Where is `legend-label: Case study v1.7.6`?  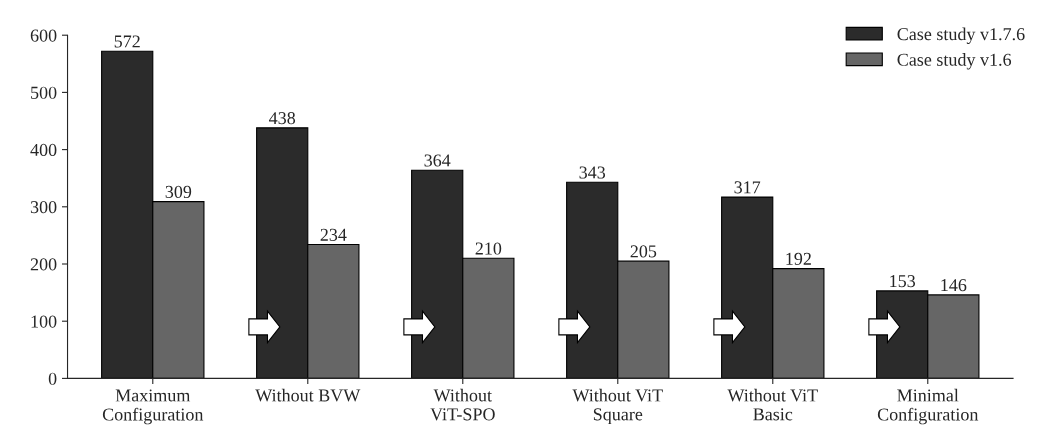
legend-label: Case study v1.7.6 is located at coordinates (961, 35).